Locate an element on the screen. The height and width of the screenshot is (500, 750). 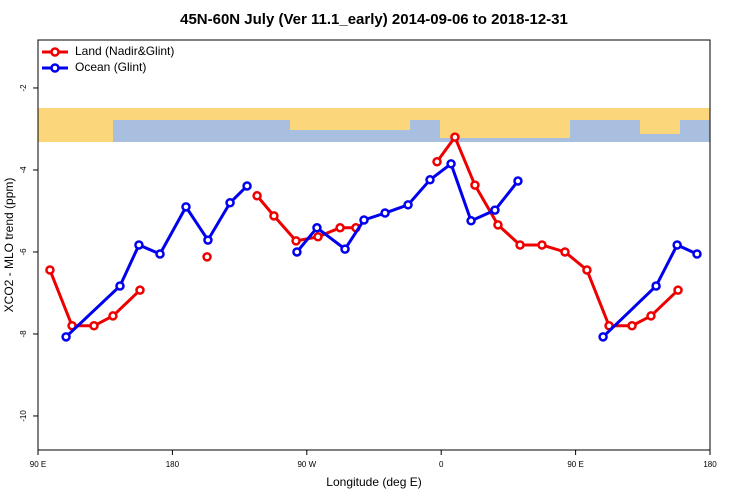
y-tick-label: -4 is located at coordinates (23, 170).